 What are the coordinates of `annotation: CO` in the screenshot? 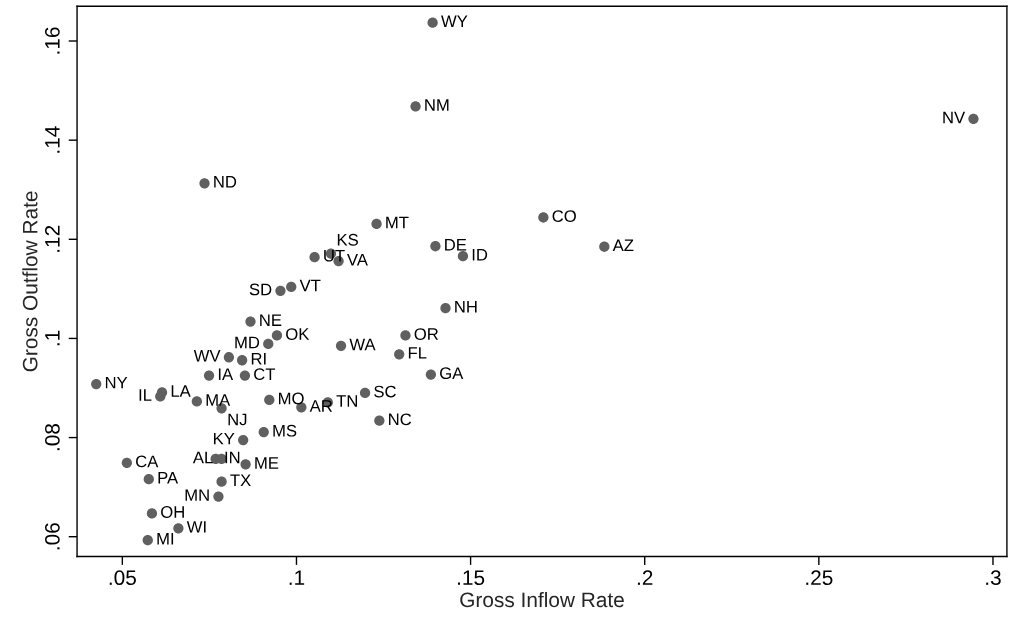 It's located at (564, 216).